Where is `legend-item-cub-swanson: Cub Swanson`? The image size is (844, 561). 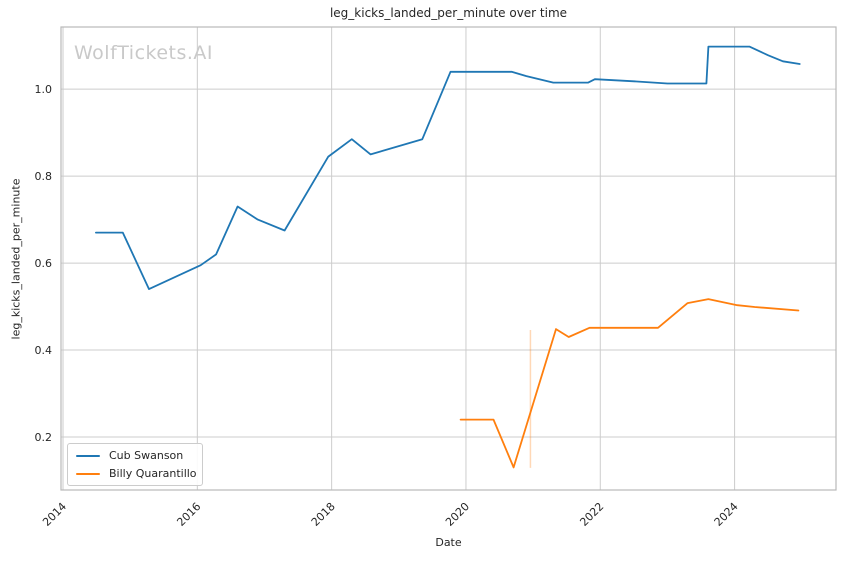 legend-item-cub-swanson: Cub Swanson is located at coordinates (135, 455).